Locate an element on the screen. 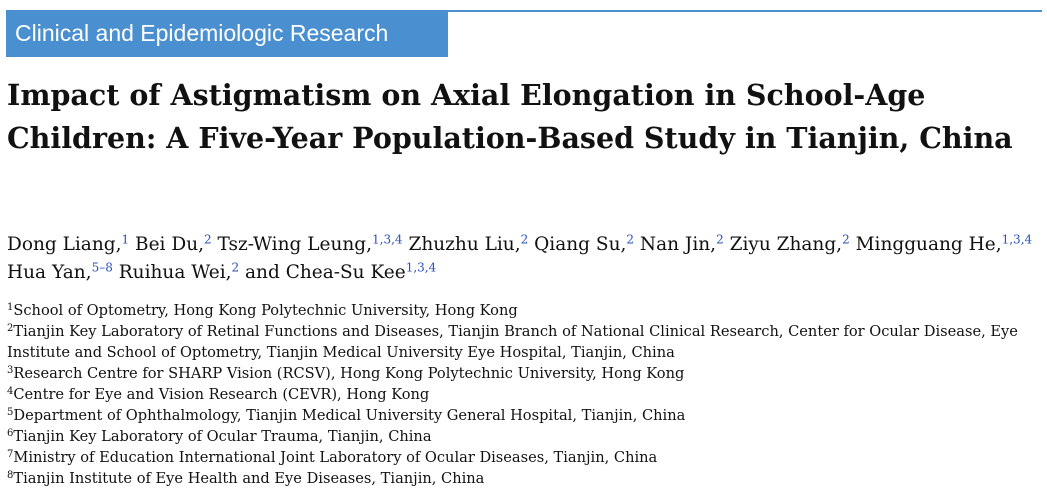  author: Qiang Su,2 is located at coordinates (584, 243).